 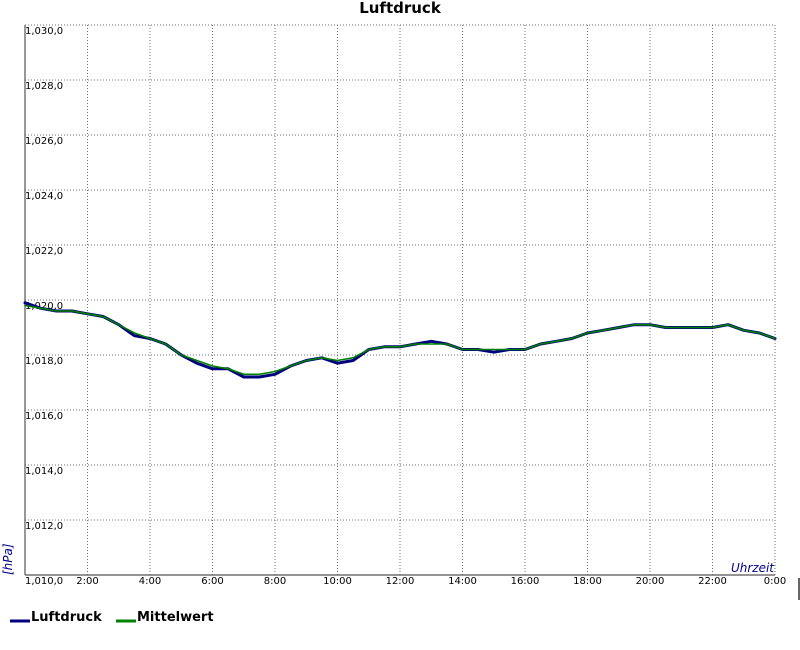 I want to click on x-tick-label: 22:00, so click(x=712, y=581).